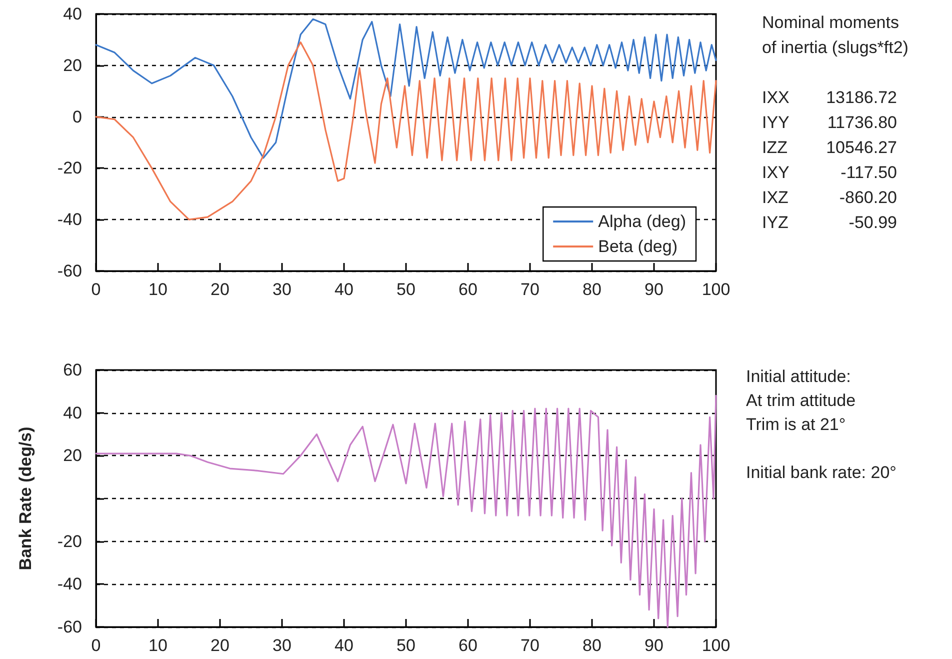 The width and height of the screenshot is (952, 659). Describe the element at coordinates (835, 47) in the screenshot. I see `text: of inertia (slugs*ft2)` at that location.